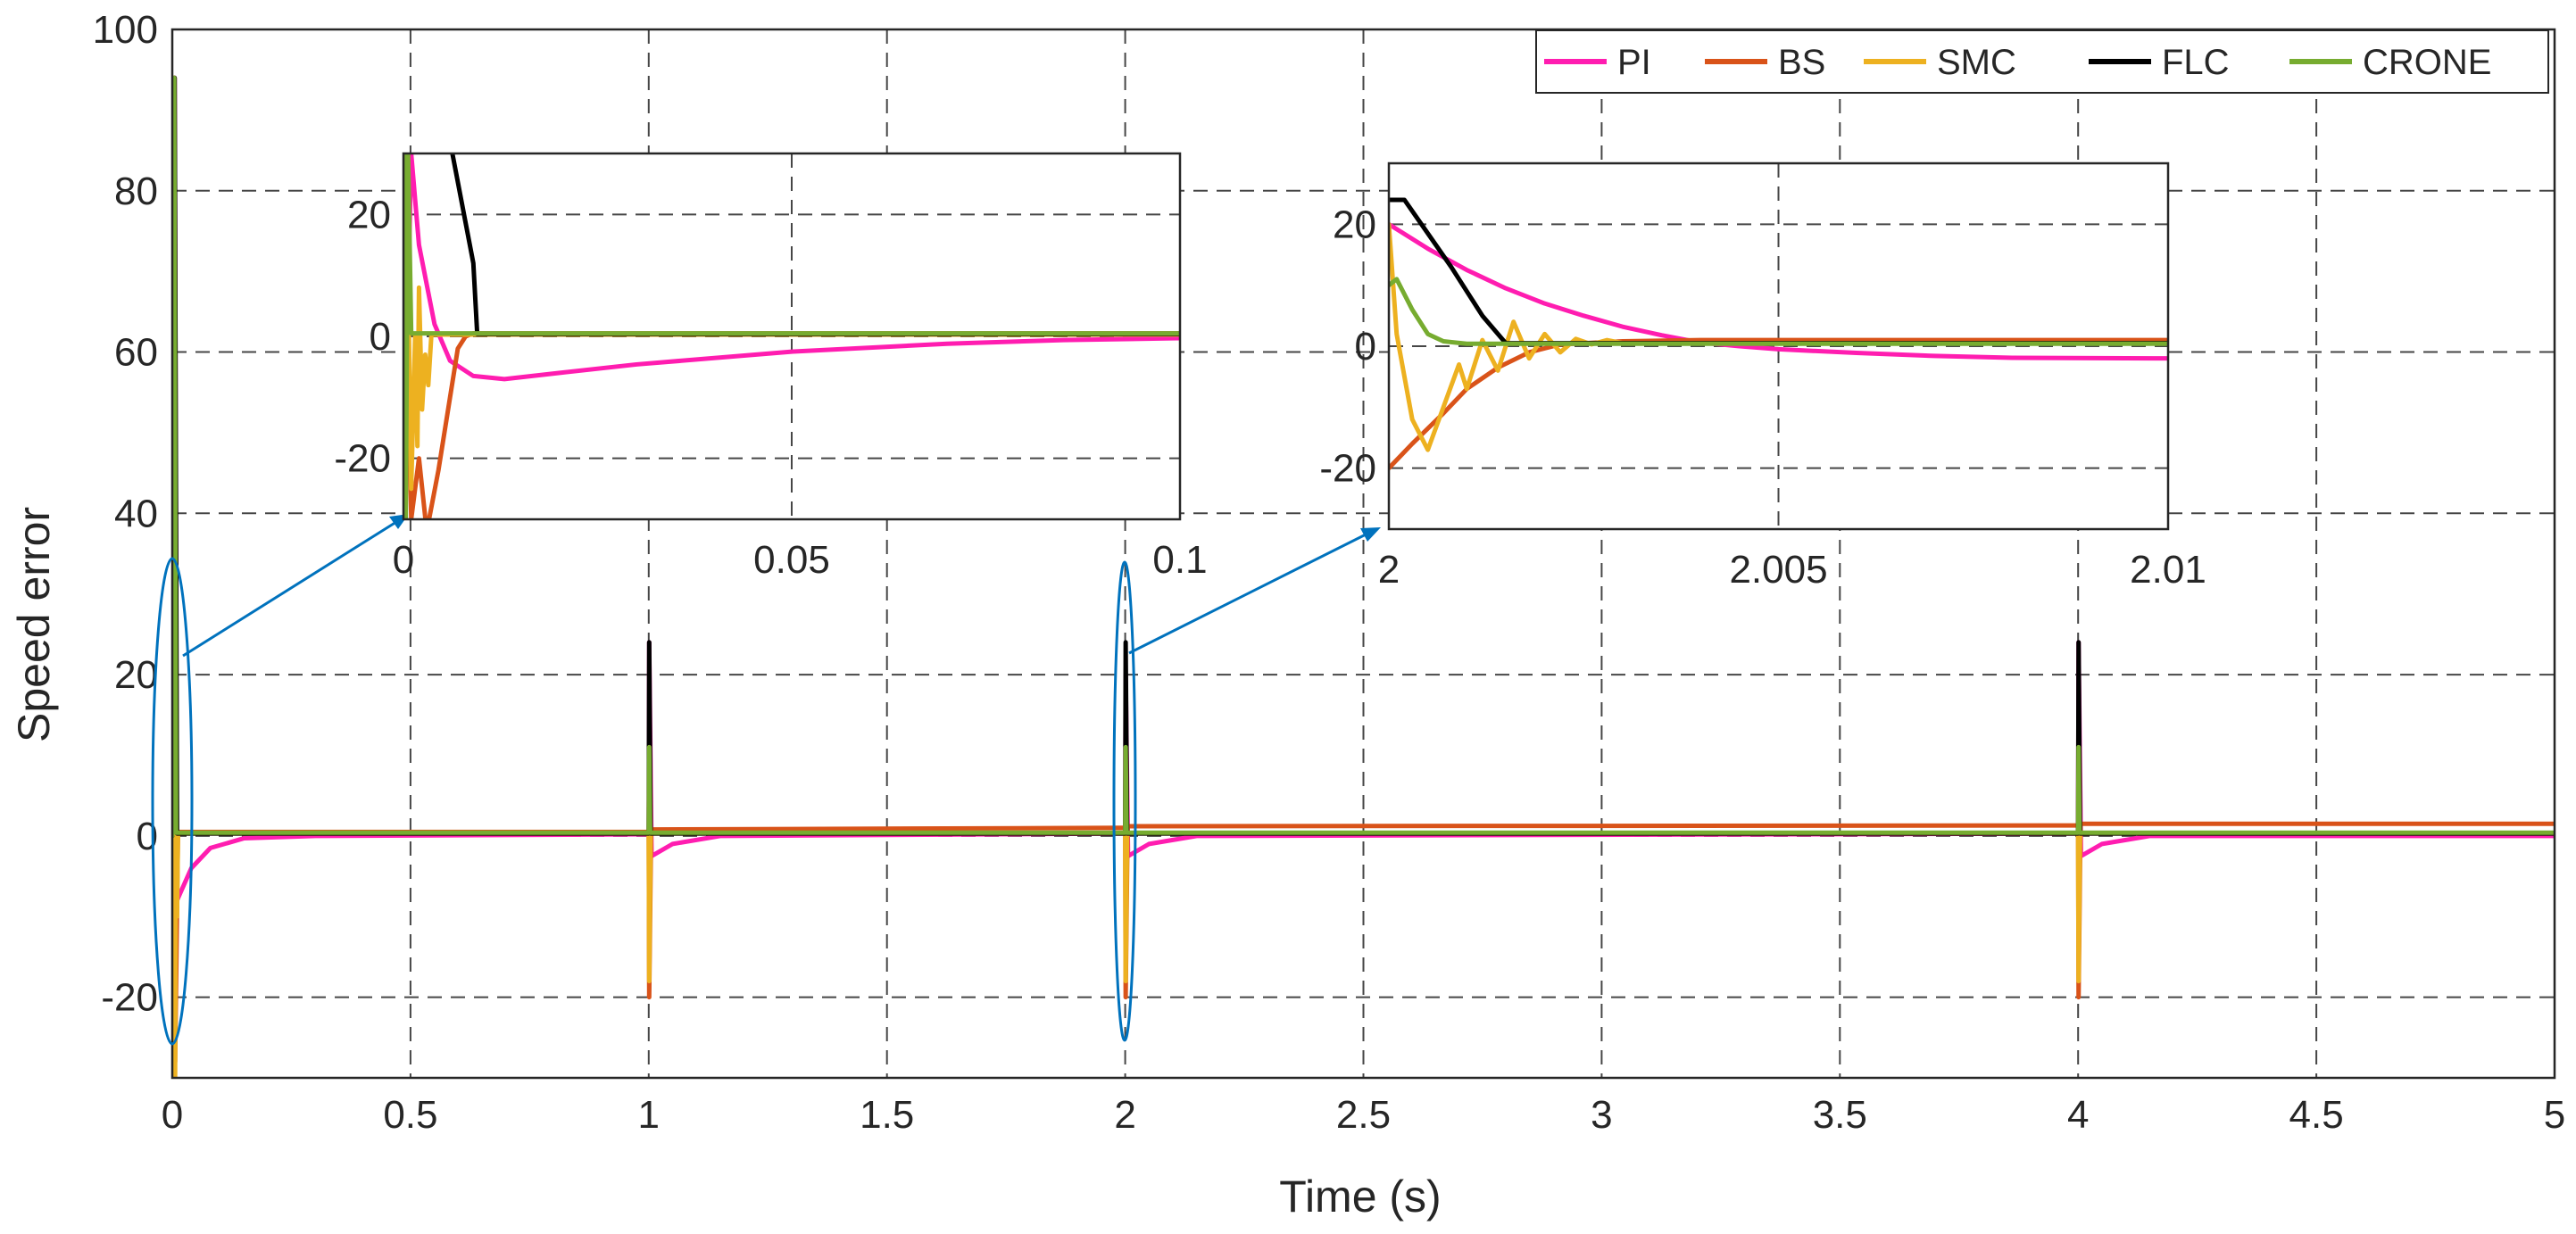 Image resolution: width=2576 pixels, height=1234 pixels. I want to click on main-x-tick-label-3: 1.5, so click(887, 1115).